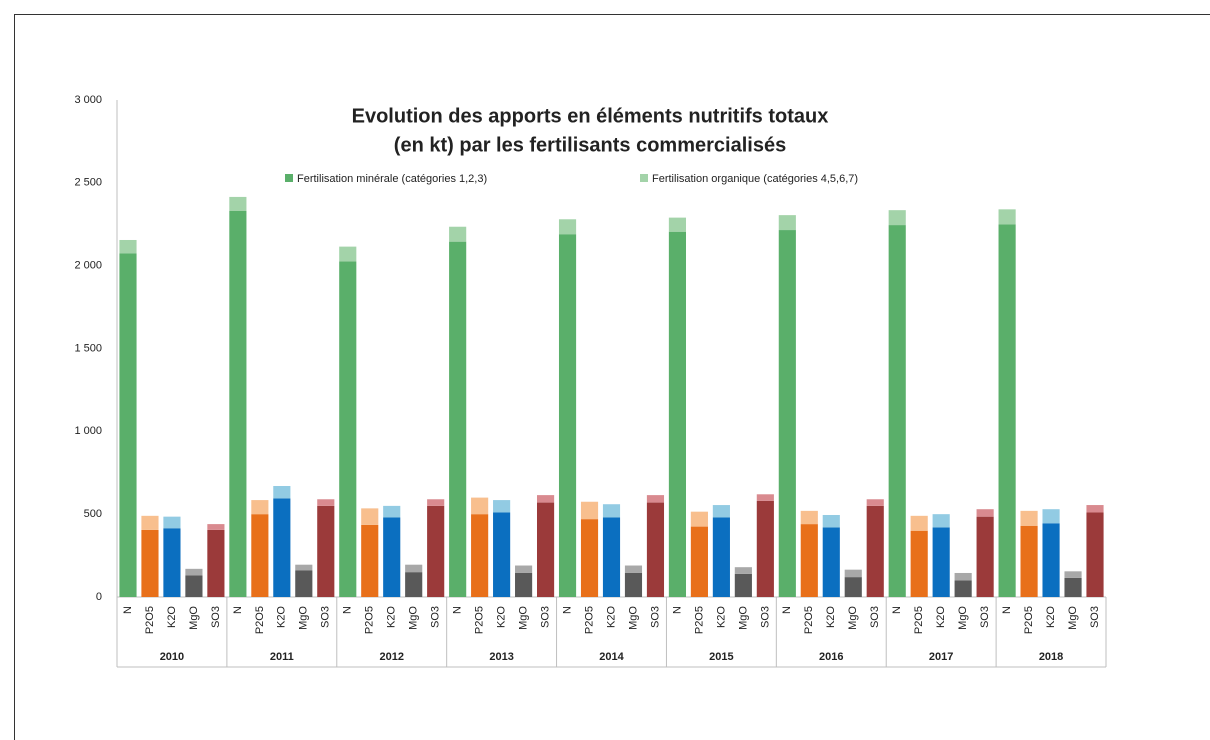 This screenshot has height=740, width=1210. Describe the element at coordinates (88, 431) in the screenshot. I see `y-tick-label: 1 000` at that location.